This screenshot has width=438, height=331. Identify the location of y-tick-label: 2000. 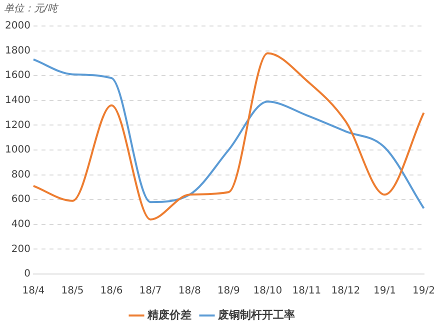
(17, 26).